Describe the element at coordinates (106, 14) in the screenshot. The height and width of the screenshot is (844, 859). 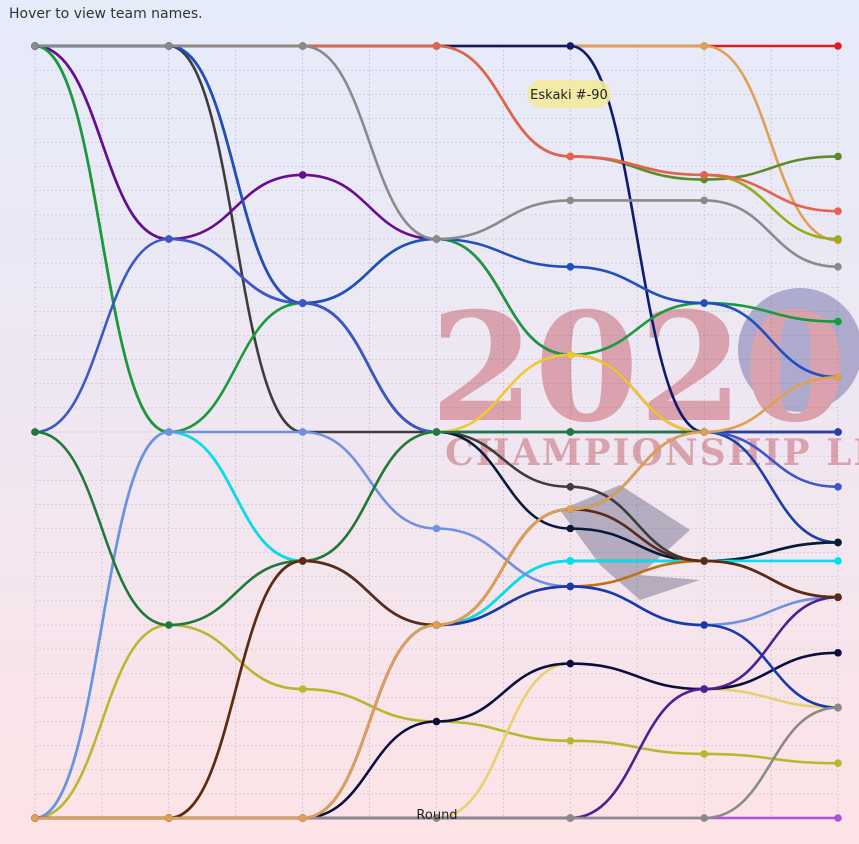
I see `hover-hint: Hover to view team names.` at that location.